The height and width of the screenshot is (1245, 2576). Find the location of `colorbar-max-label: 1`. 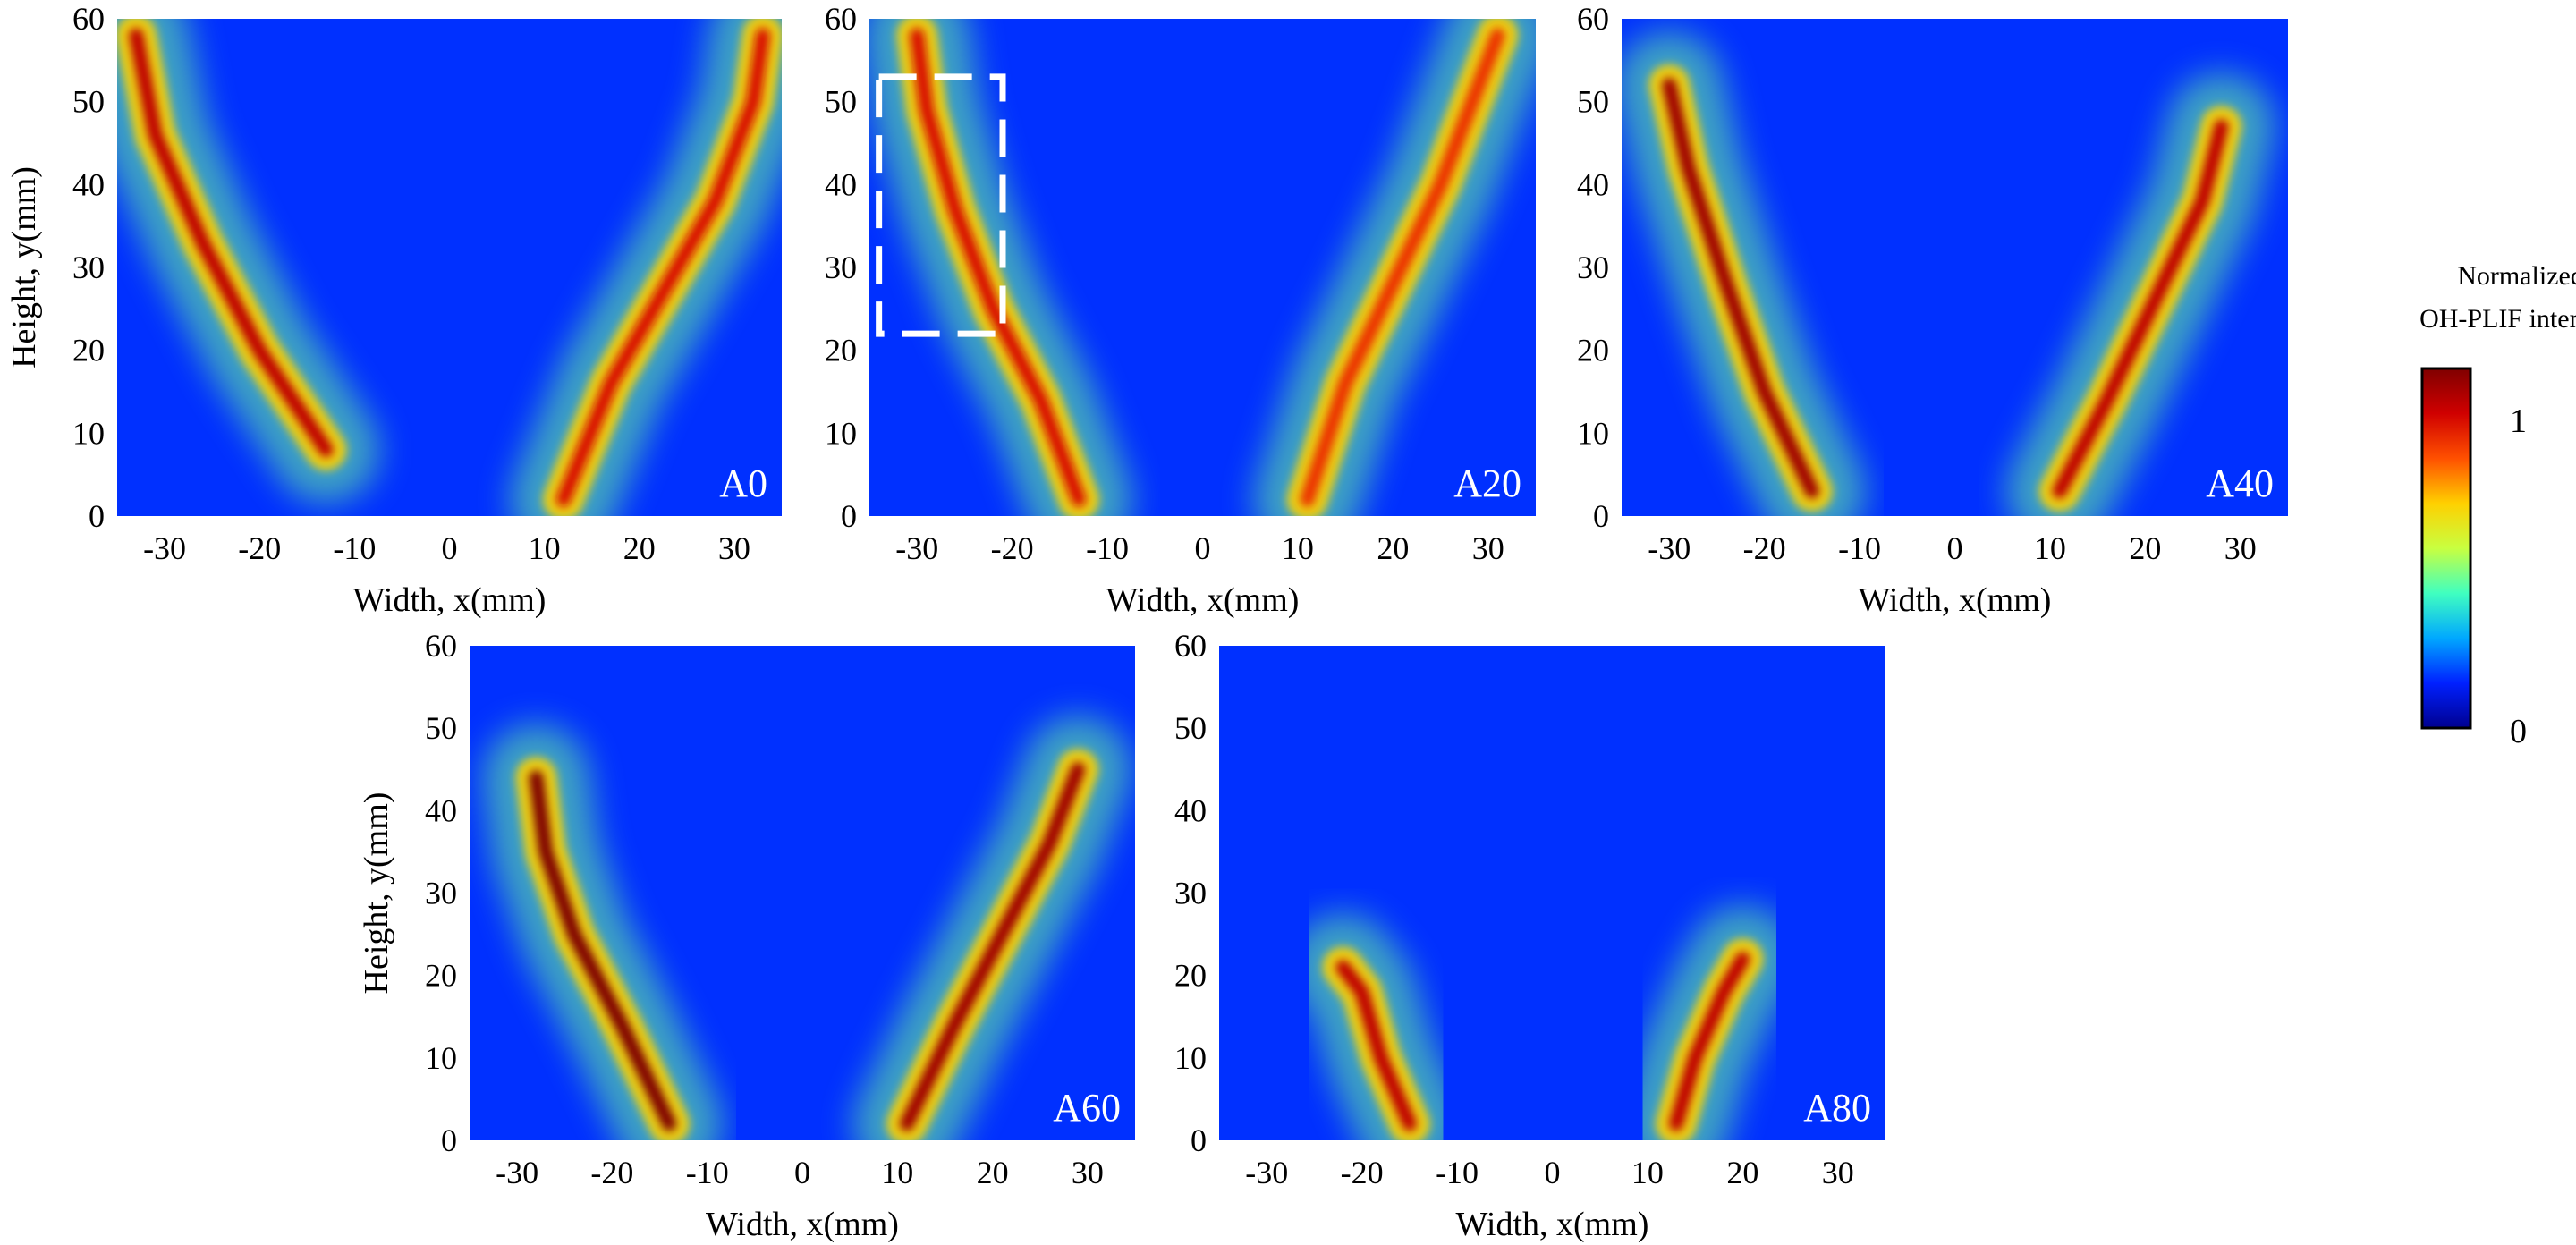

colorbar-max-label: 1 is located at coordinates (2518, 421).